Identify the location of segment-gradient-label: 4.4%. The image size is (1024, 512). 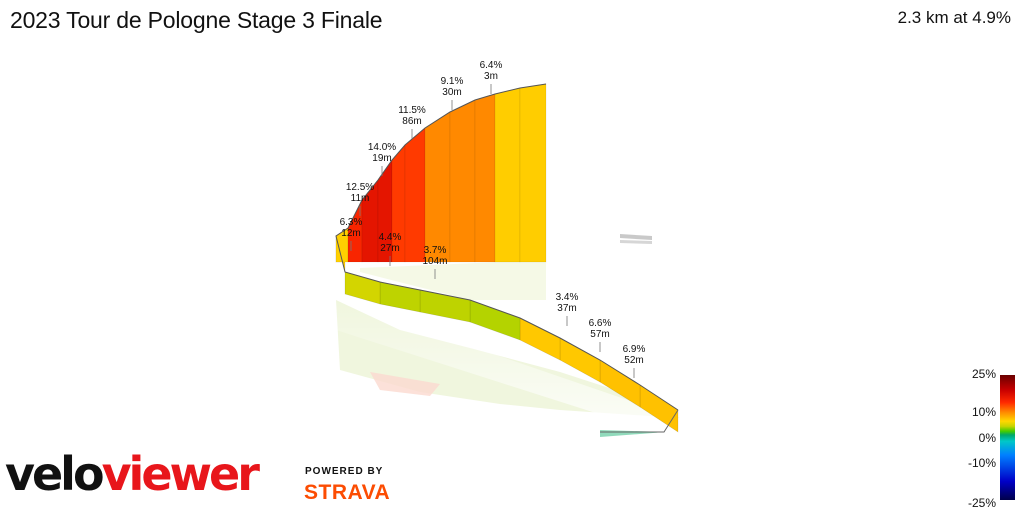
(390, 237).